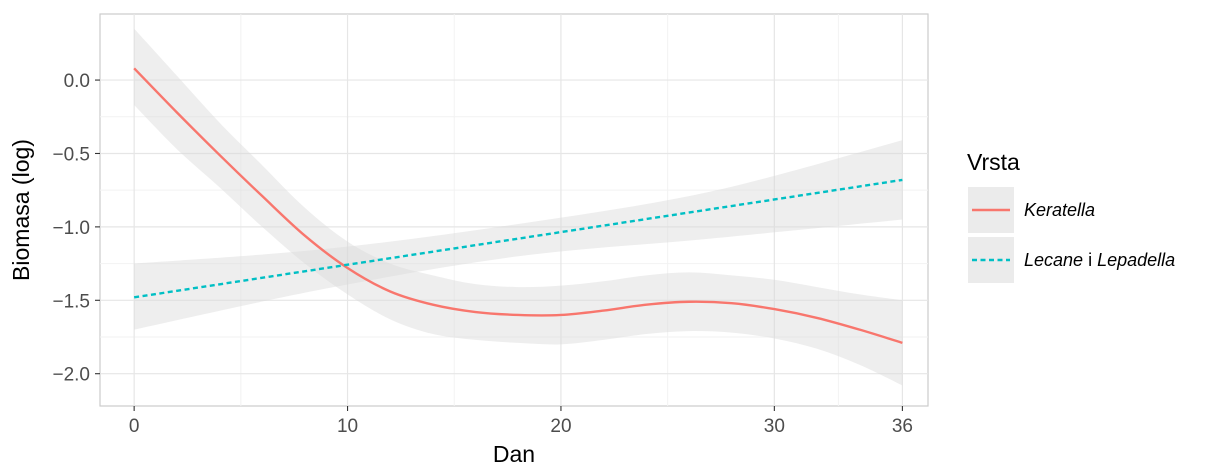 The width and height of the screenshot is (1207, 465). What do you see at coordinates (1099, 260) in the screenshot?
I see `legend-label-2: Lecane i Lepadella` at bounding box center [1099, 260].